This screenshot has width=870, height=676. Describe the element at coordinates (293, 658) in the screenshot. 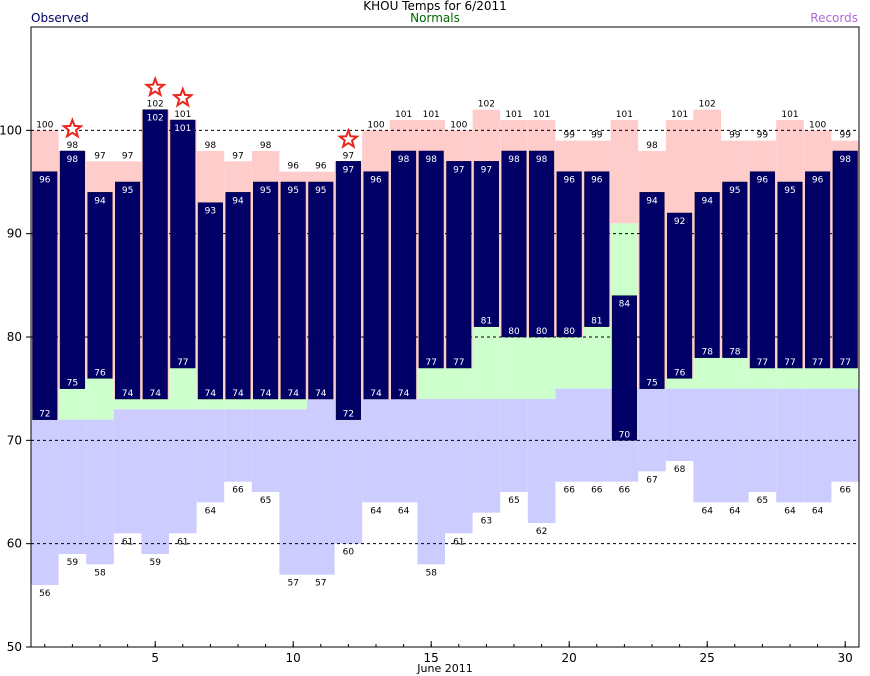

I see `x-tick-label: 10` at that location.